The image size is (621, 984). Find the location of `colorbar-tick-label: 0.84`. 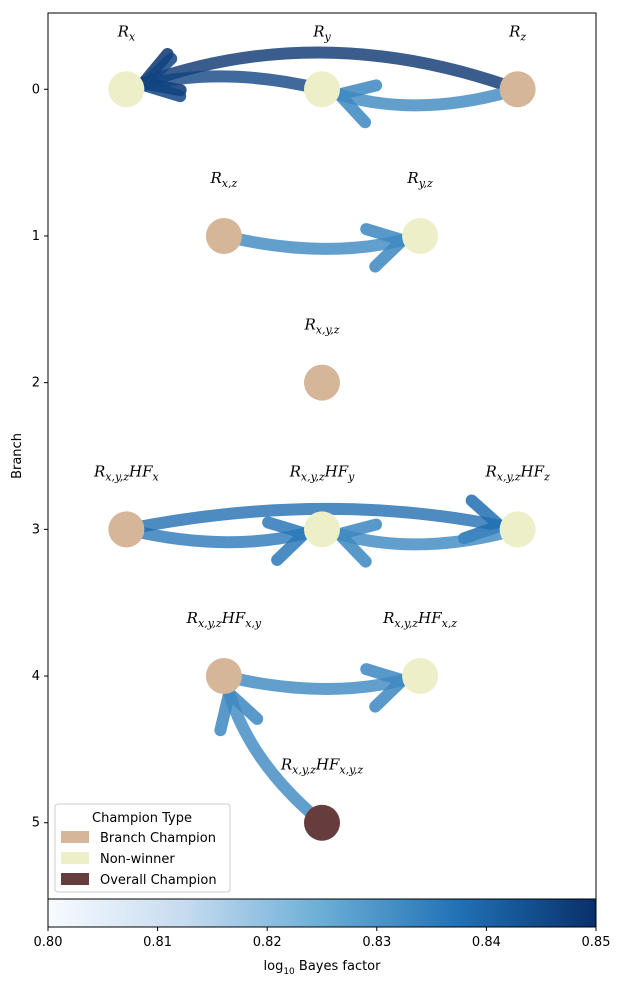

colorbar-tick-label: 0.84 is located at coordinates (486, 942).